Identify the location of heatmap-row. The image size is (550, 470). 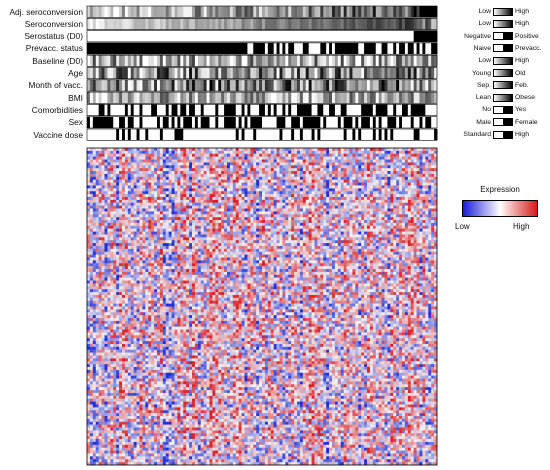
(262, 187).